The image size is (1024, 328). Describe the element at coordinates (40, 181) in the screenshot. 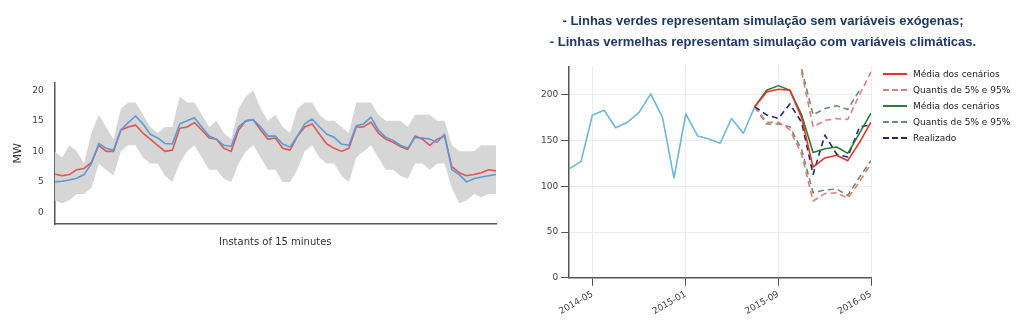

I see `y-tick-label: 5` at that location.